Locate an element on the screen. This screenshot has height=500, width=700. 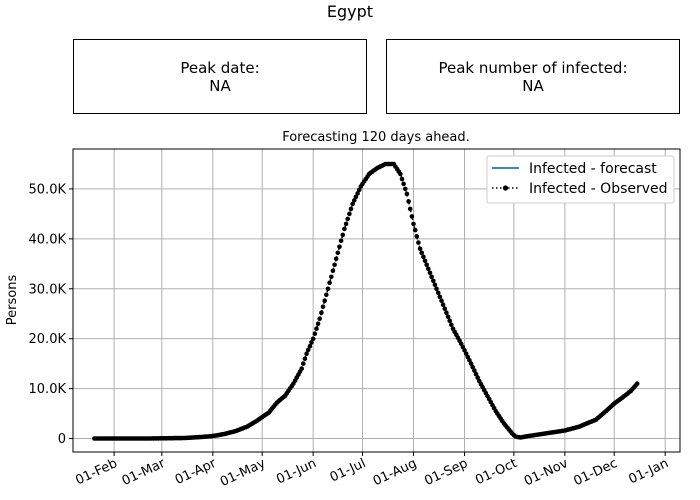
x-tick-label: 01-Apr is located at coordinates (196, 472).